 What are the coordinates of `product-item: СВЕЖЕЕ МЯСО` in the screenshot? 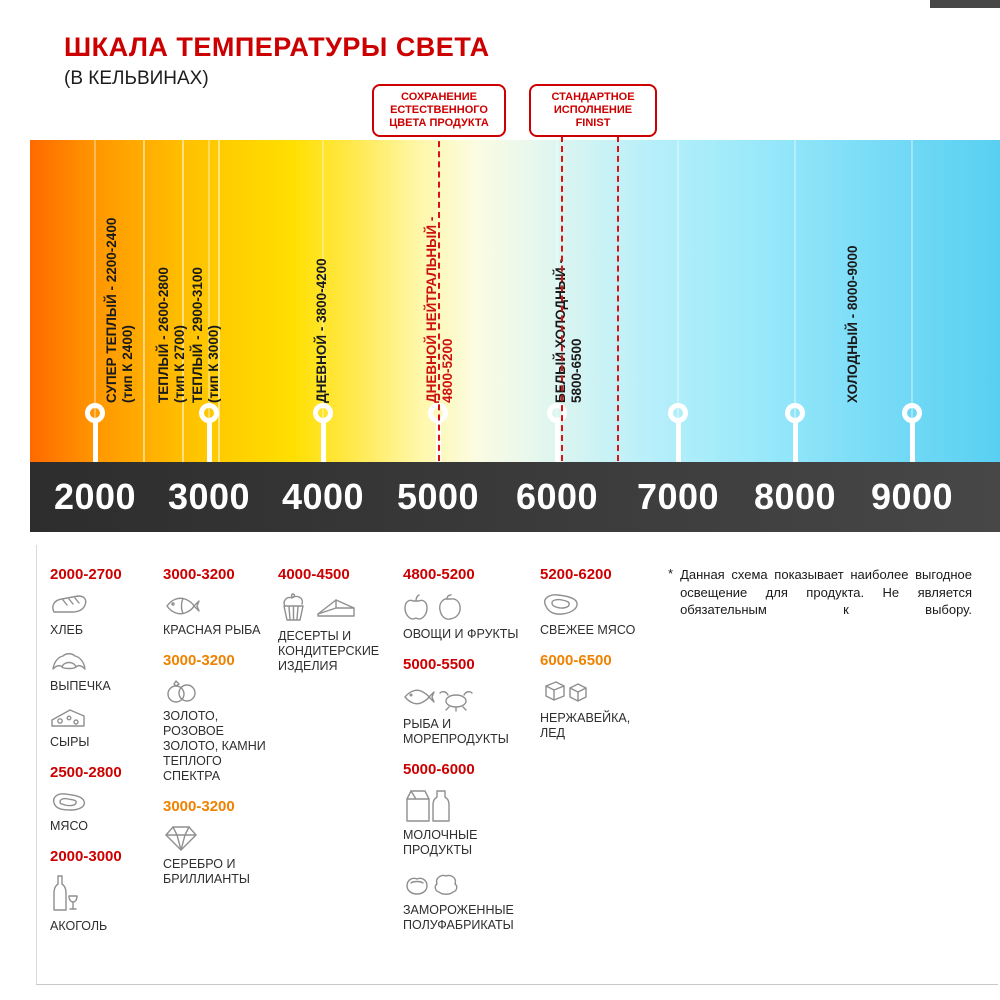 It's located at (599, 615).